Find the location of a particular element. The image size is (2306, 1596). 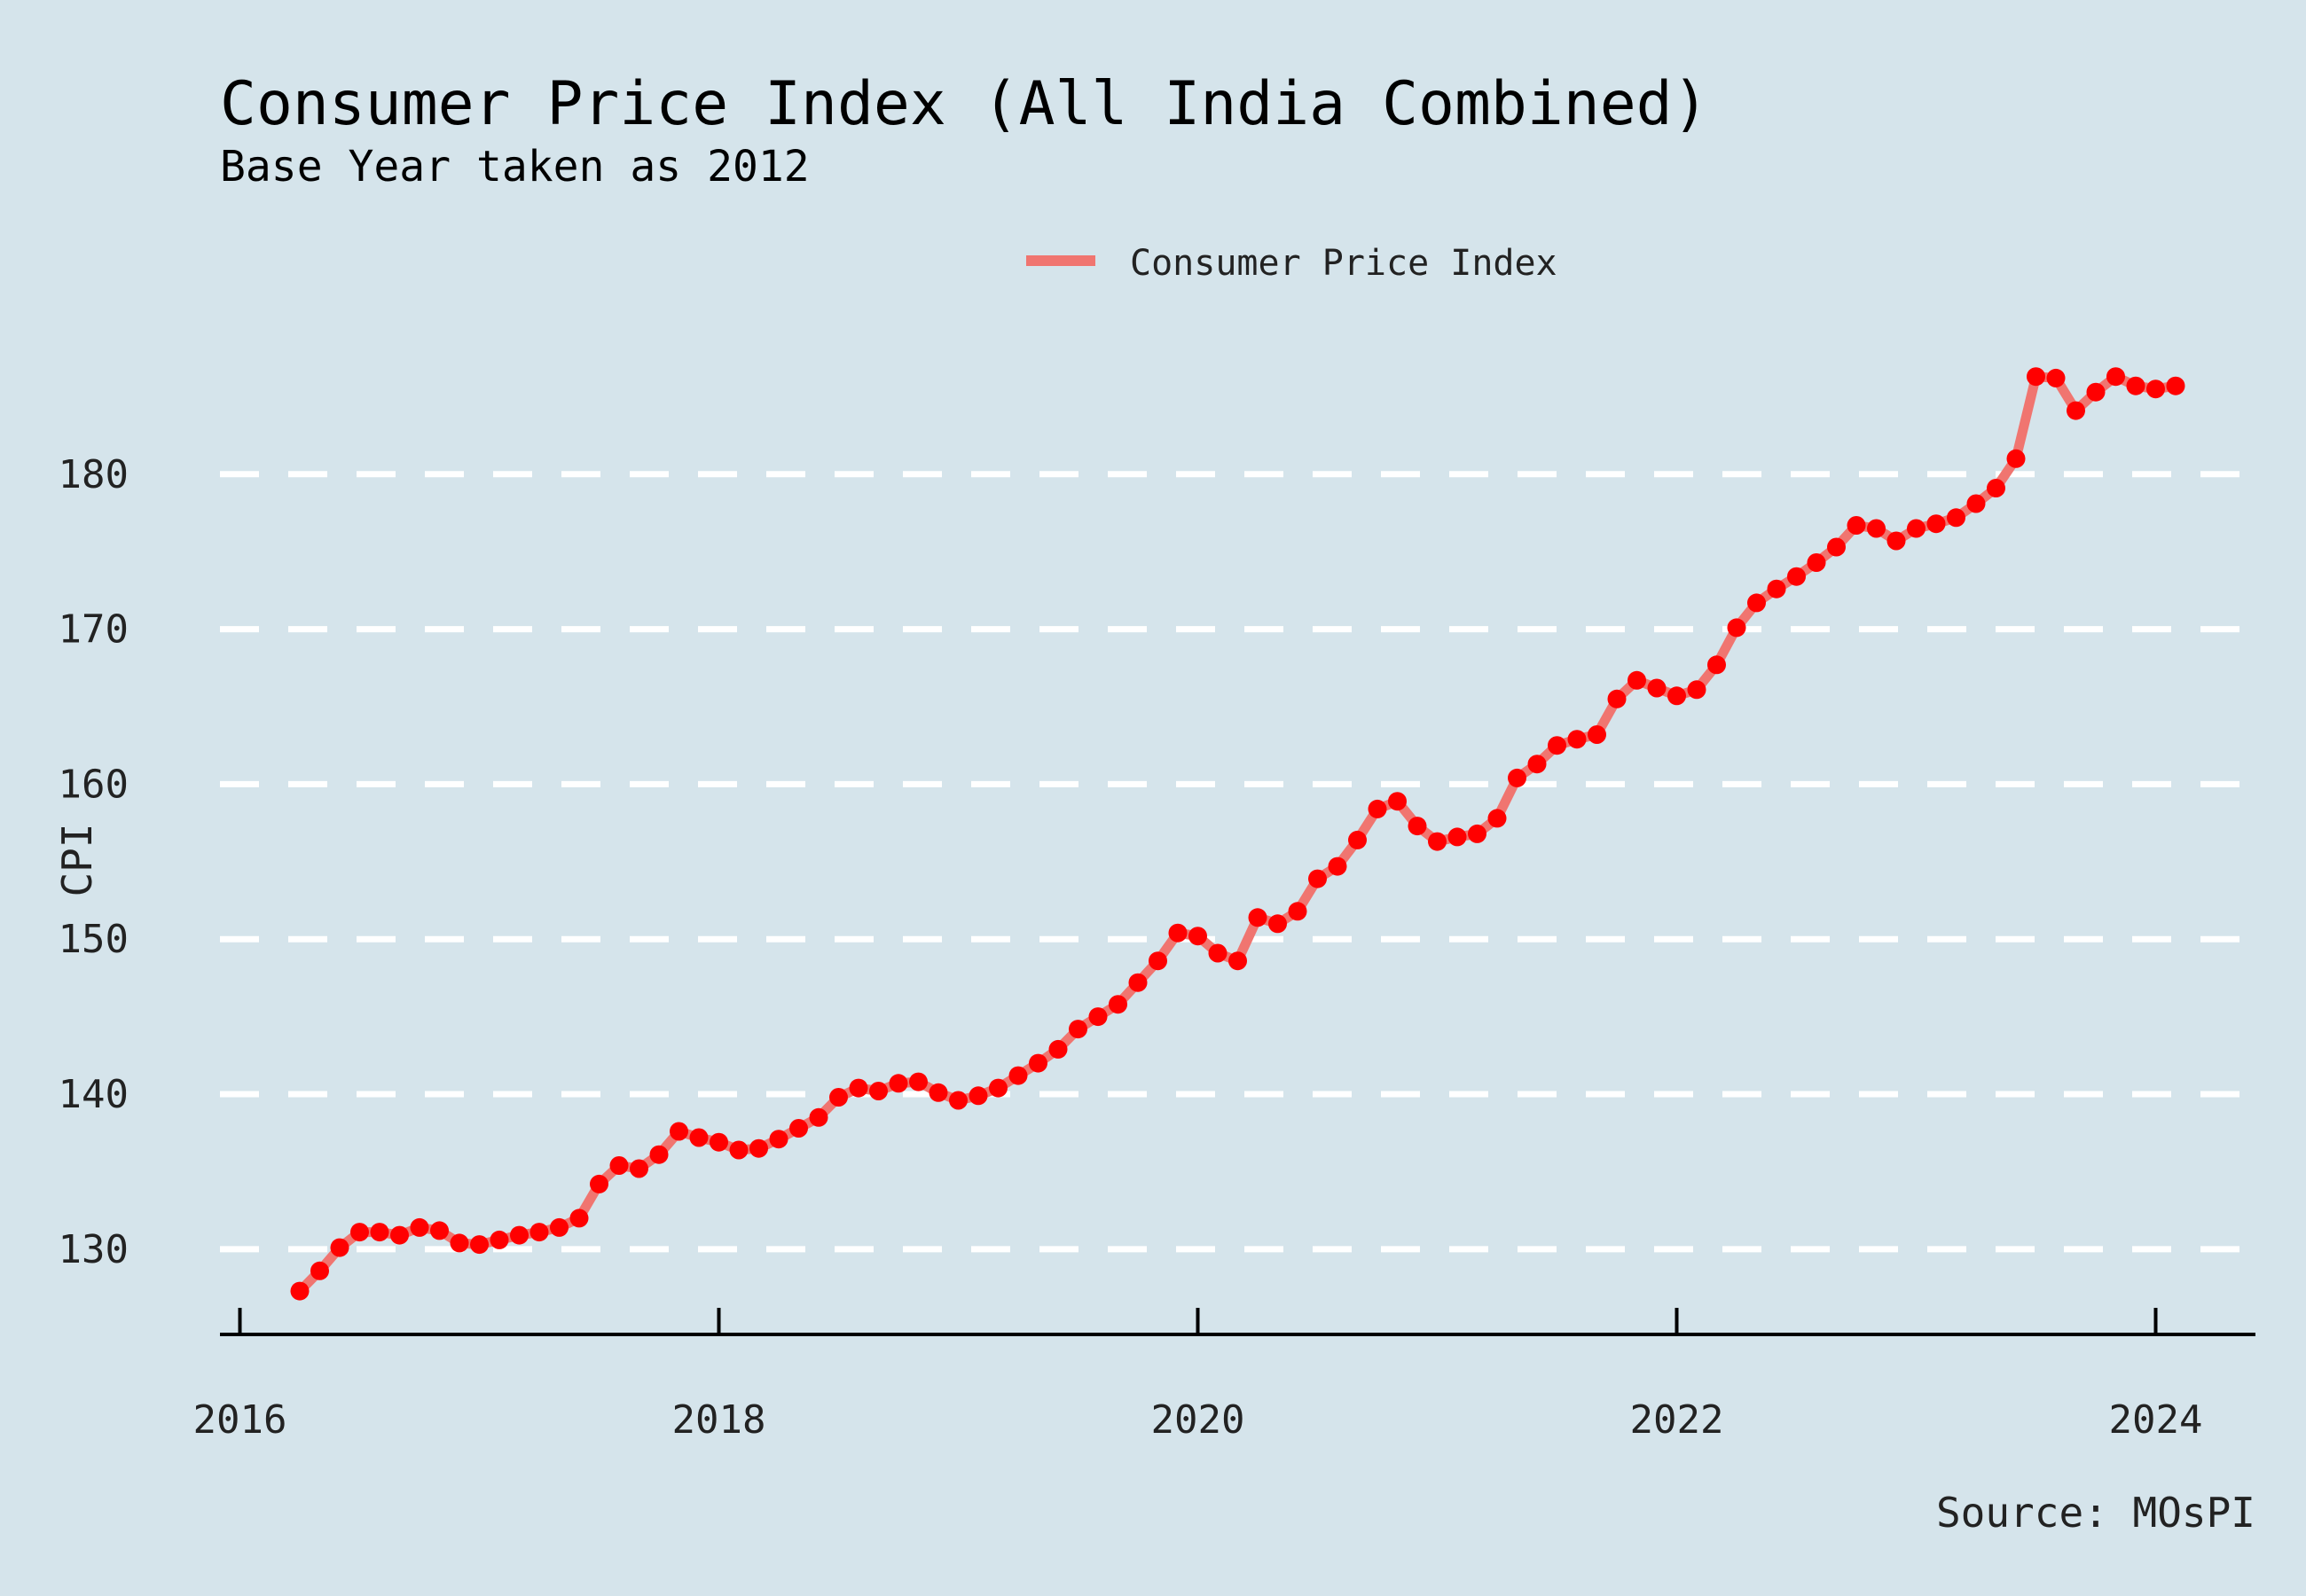

y-tick-label-170: 170 is located at coordinates (94, 630).